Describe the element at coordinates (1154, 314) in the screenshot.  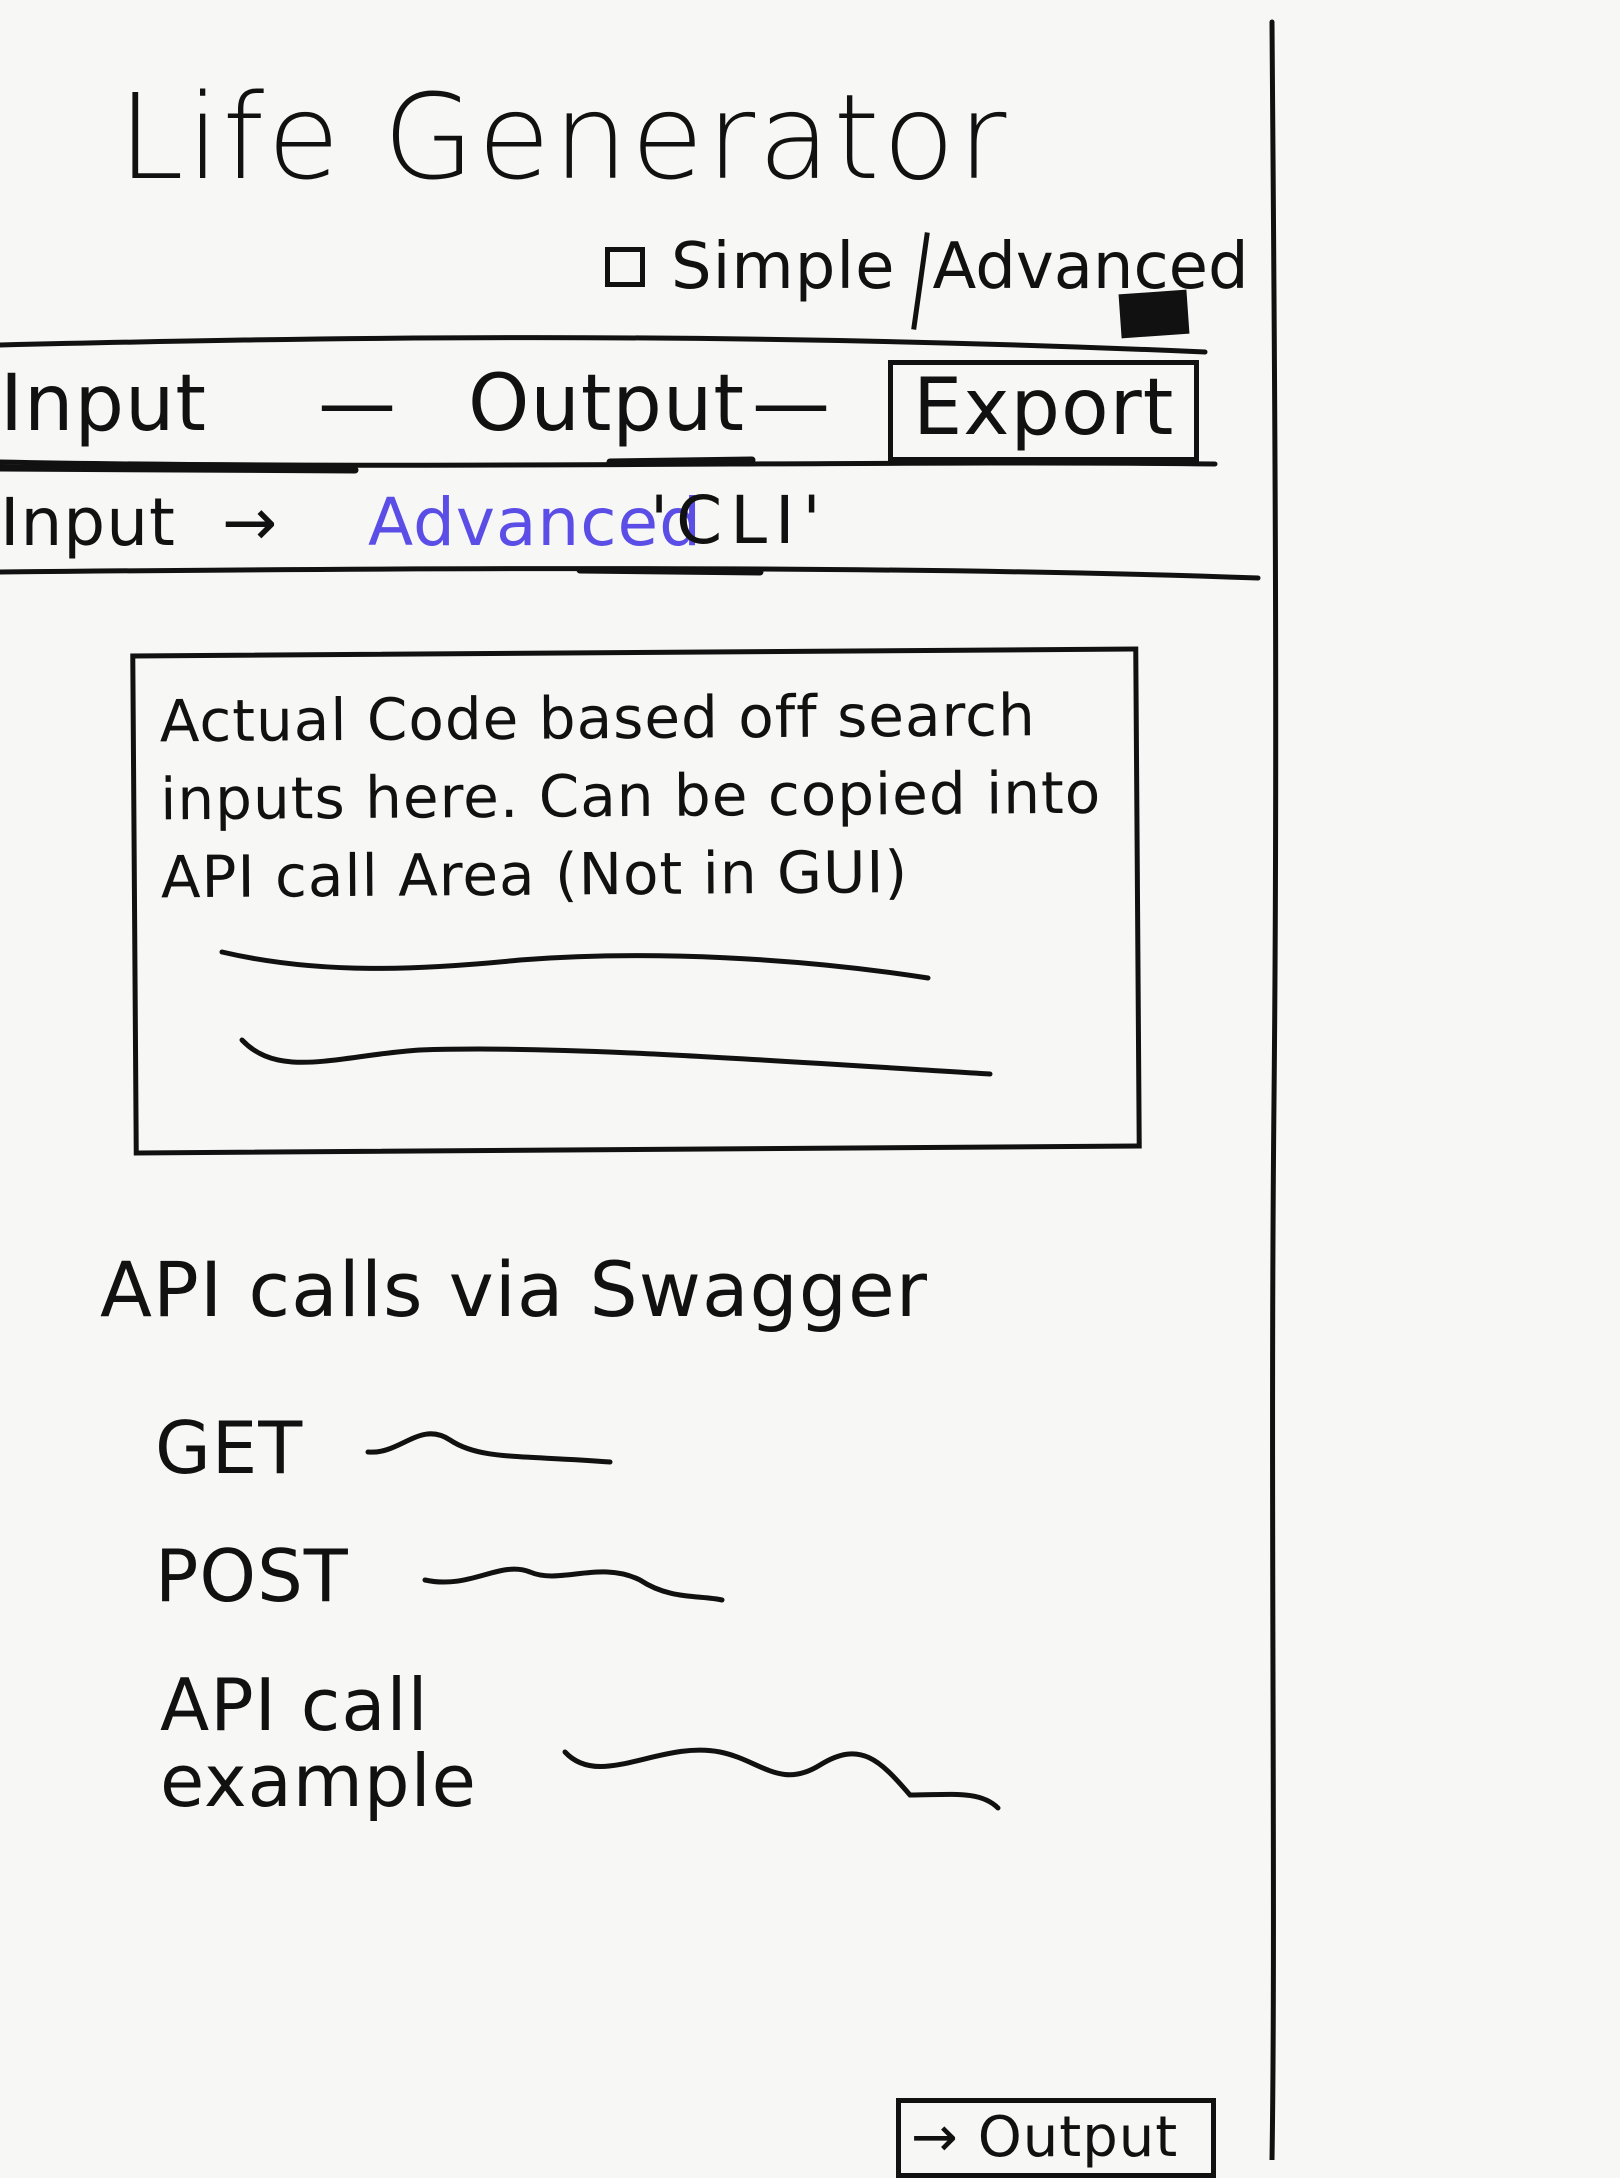
I see `mode-selected-indicator` at that location.